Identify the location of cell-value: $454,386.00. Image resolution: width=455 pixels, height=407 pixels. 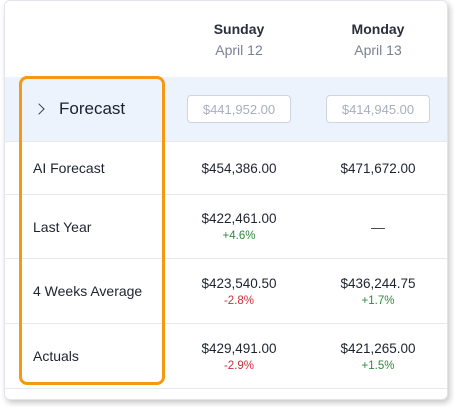
(239, 168).